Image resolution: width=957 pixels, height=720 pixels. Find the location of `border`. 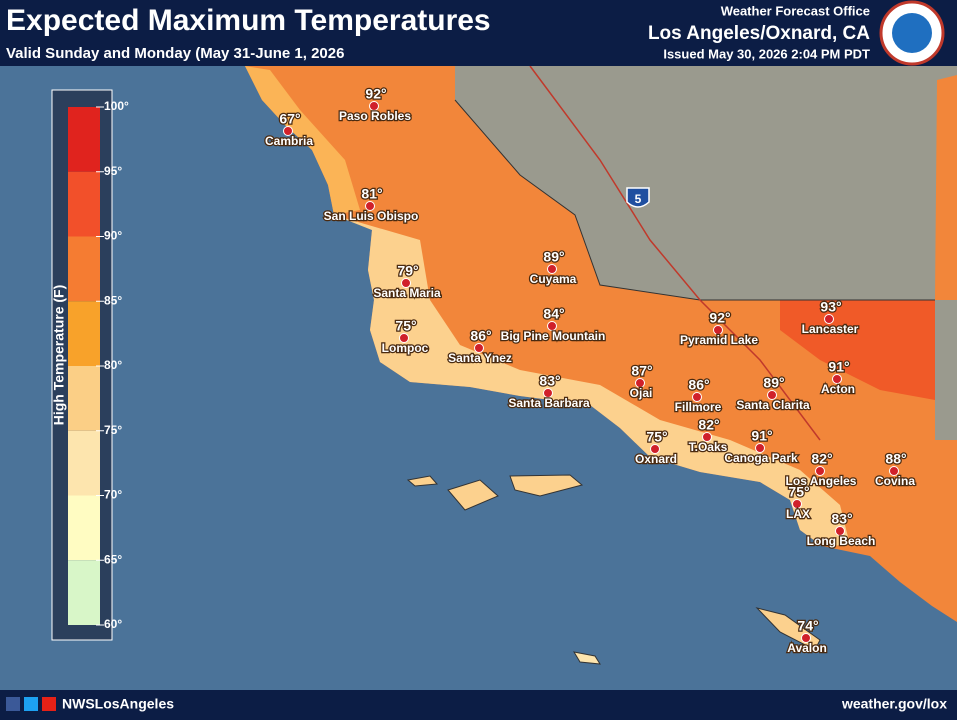

border is located at coordinates (694, 200).